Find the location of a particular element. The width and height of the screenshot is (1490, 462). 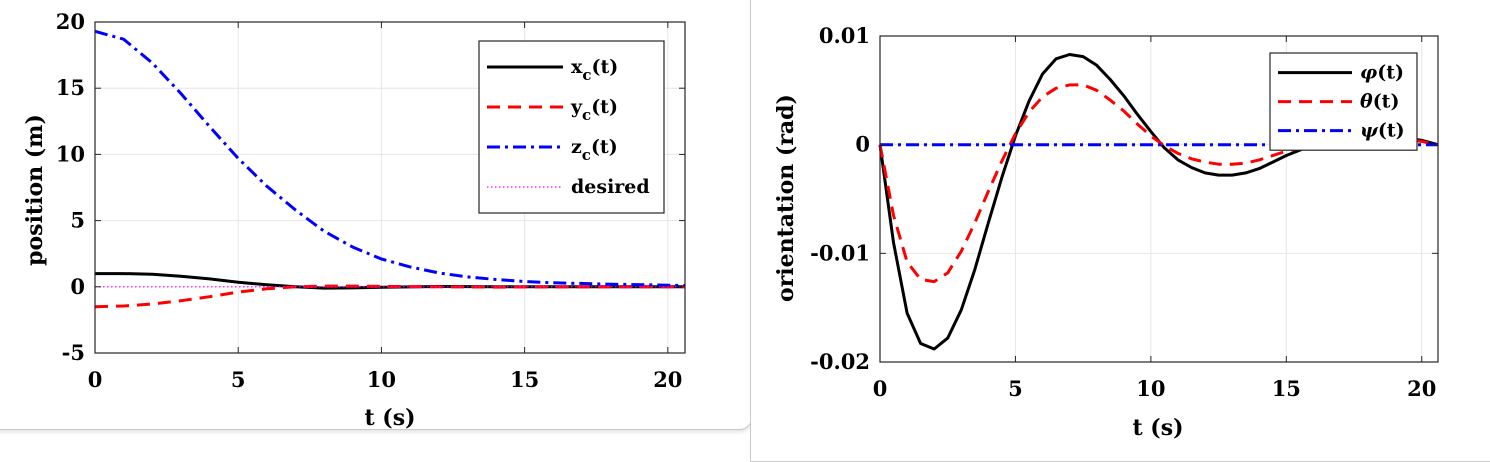

position-legend-label-1: yc(t) is located at coordinates (594, 110).